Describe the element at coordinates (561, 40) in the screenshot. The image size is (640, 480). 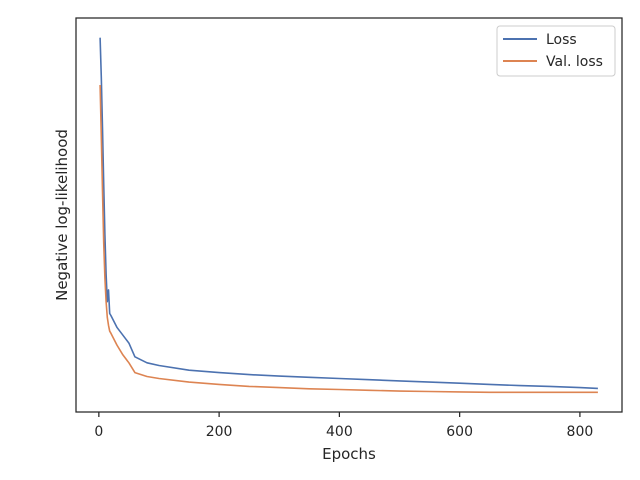
I see `legend-label-loss: Loss` at that location.